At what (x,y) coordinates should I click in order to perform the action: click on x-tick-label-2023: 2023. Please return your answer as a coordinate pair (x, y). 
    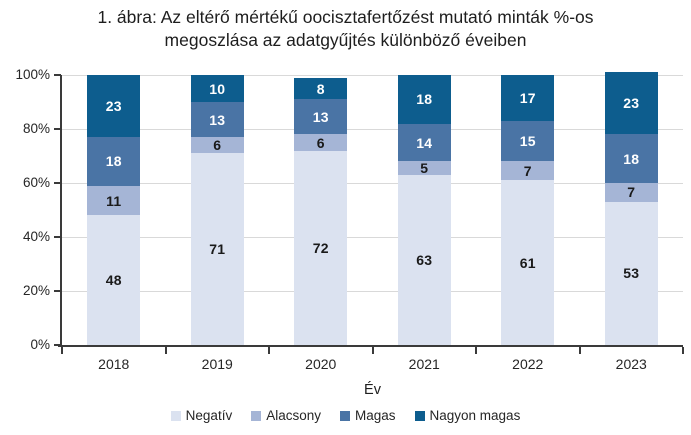
    Looking at the image, I should click on (631, 364).